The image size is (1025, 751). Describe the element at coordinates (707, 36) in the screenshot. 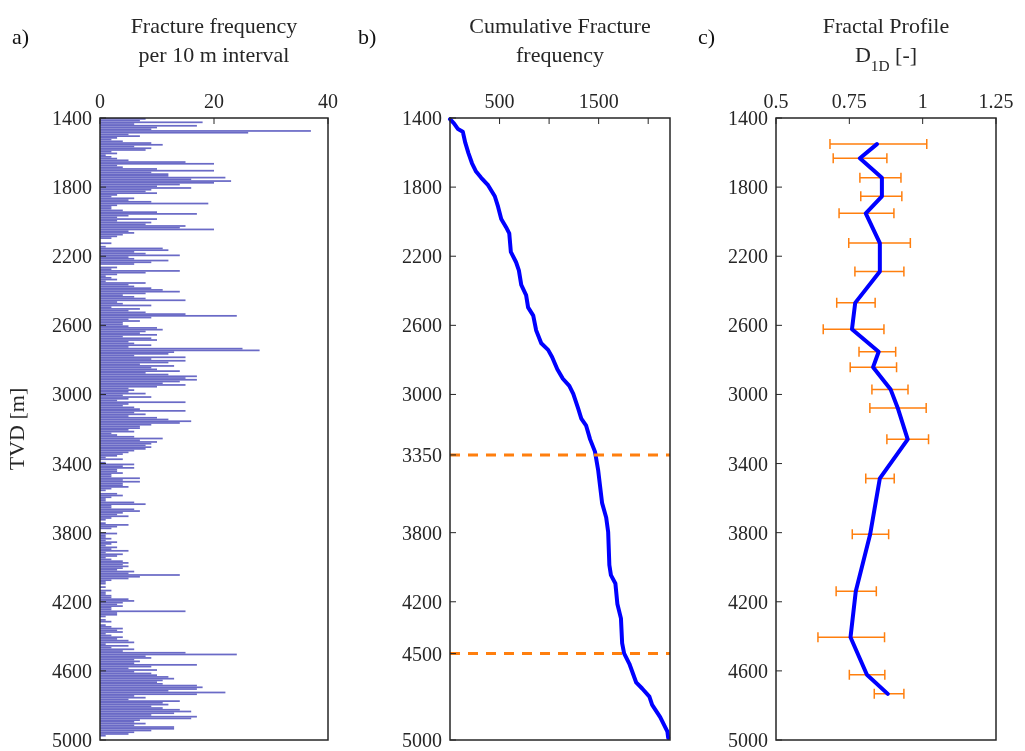

I see `text: c)` at that location.